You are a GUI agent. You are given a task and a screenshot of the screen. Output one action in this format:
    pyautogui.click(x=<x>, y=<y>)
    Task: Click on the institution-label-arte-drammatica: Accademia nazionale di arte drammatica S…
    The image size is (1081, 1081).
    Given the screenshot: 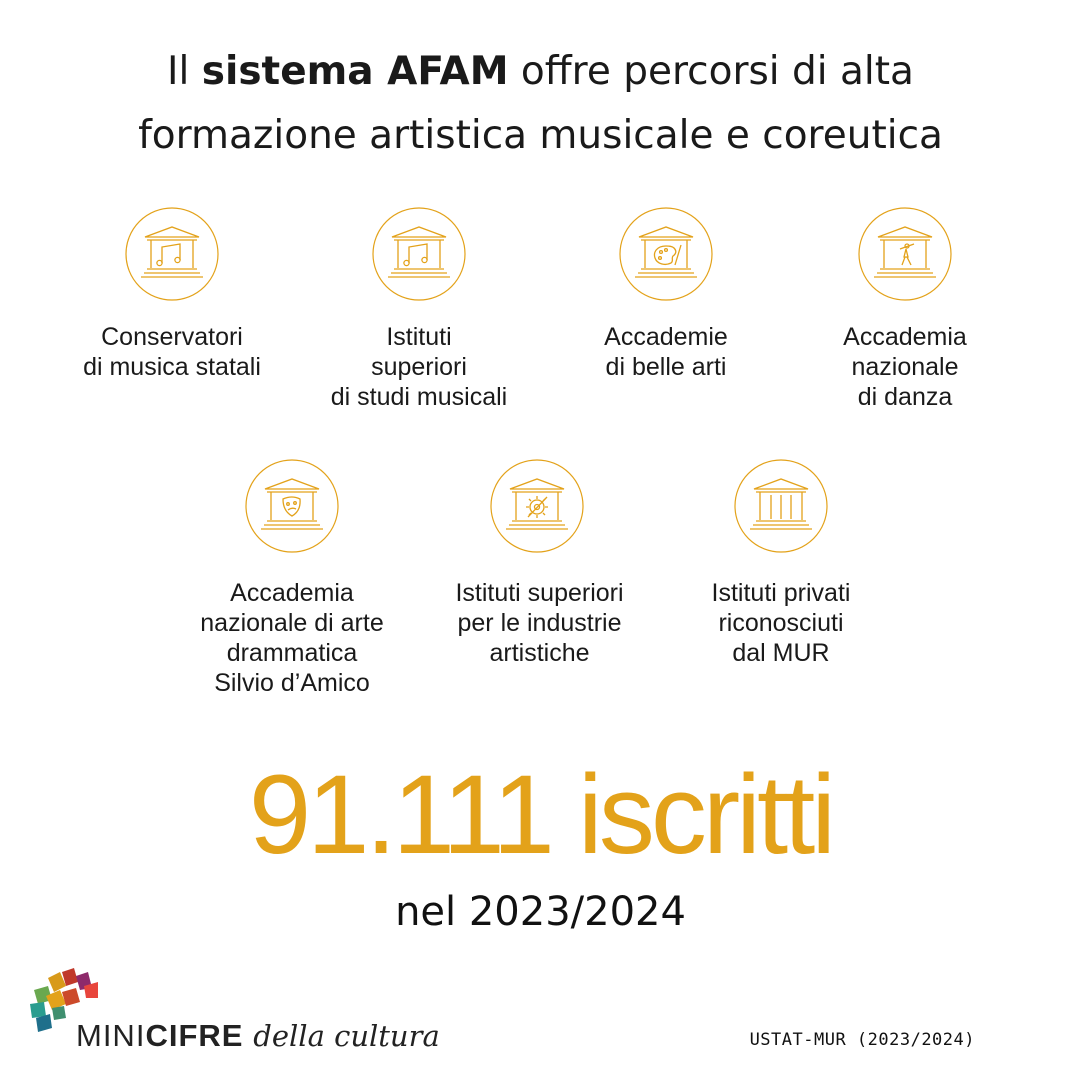 What is the action you would take?
    pyautogui.click(x=292, y=638)
    